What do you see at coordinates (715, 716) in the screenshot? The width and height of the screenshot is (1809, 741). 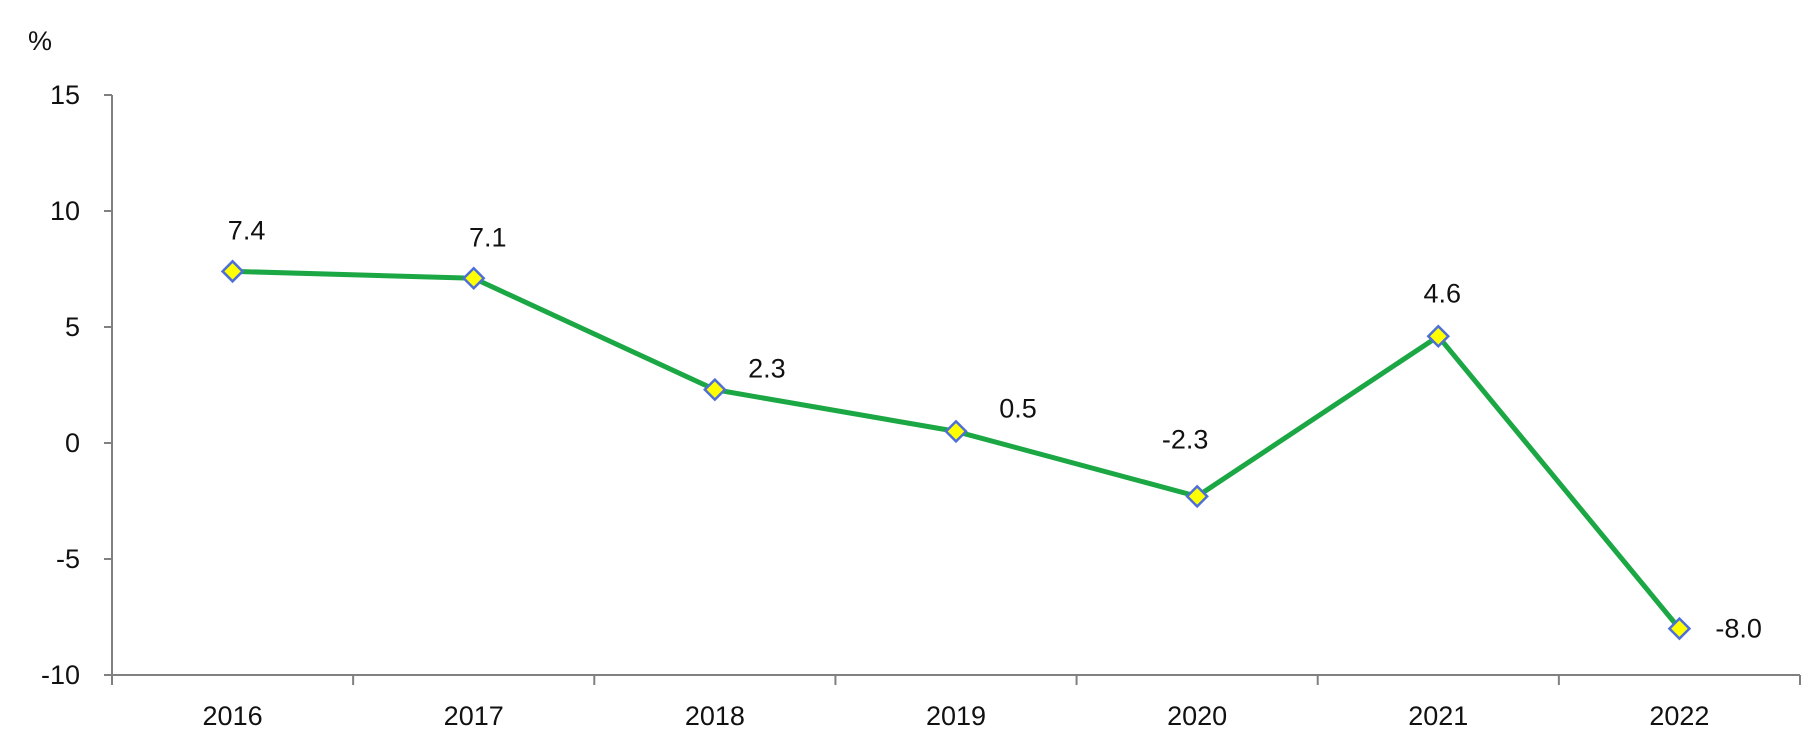 I see `x-tick-label: 2018` at bounding box center [715, 716].